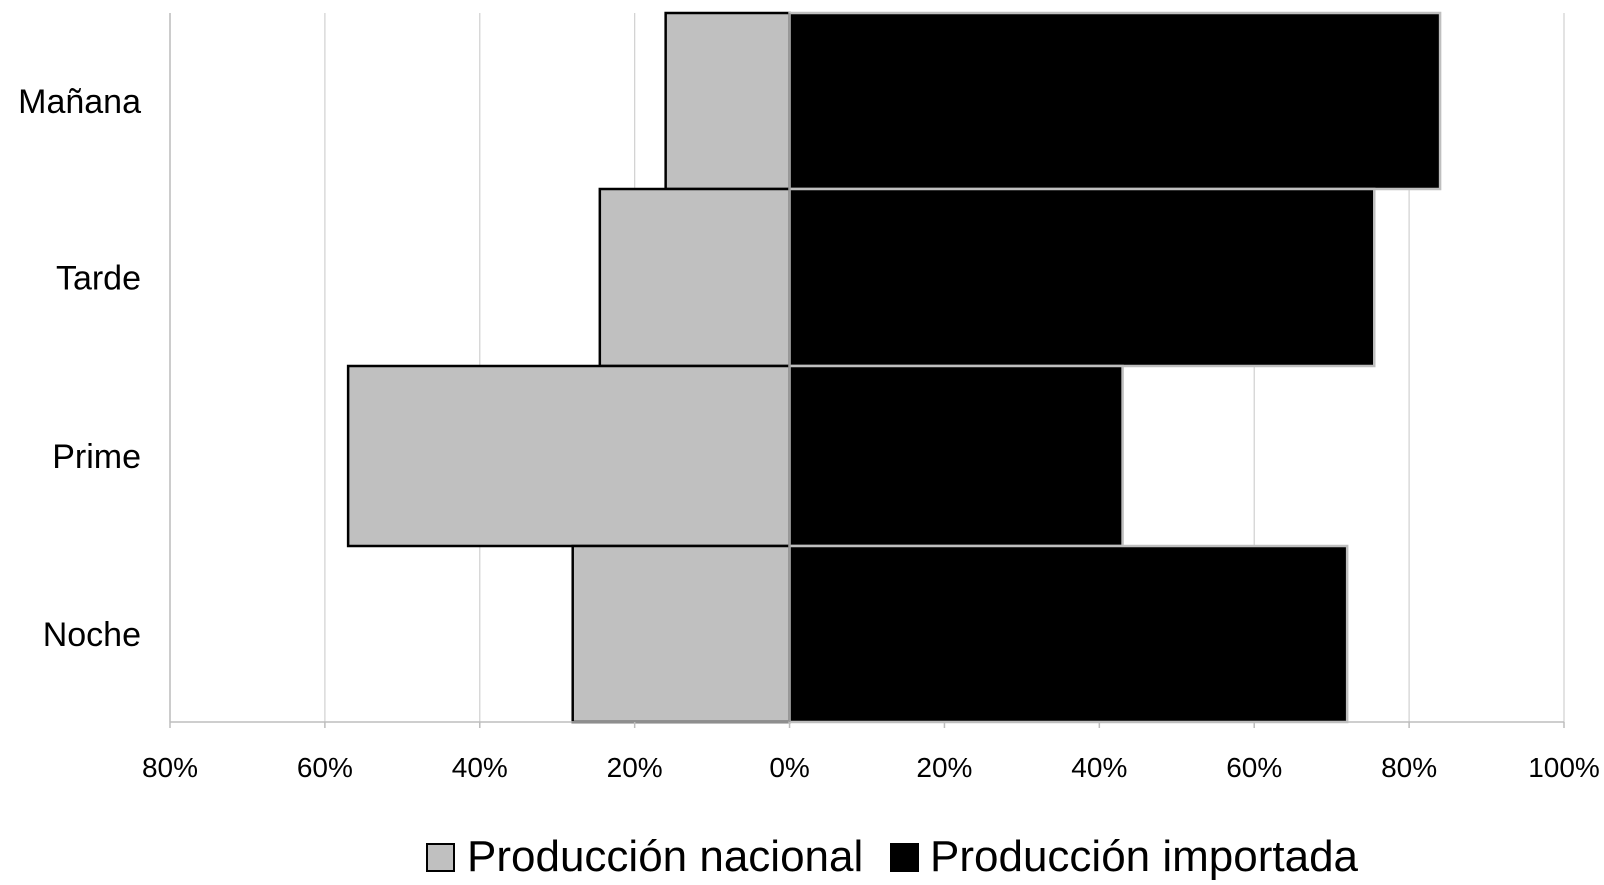 This screenshot has height=885, width=1604. Describe the element at coordinates (1068, 634) in the screenshot. I see `bar-importada-noche` at that location.